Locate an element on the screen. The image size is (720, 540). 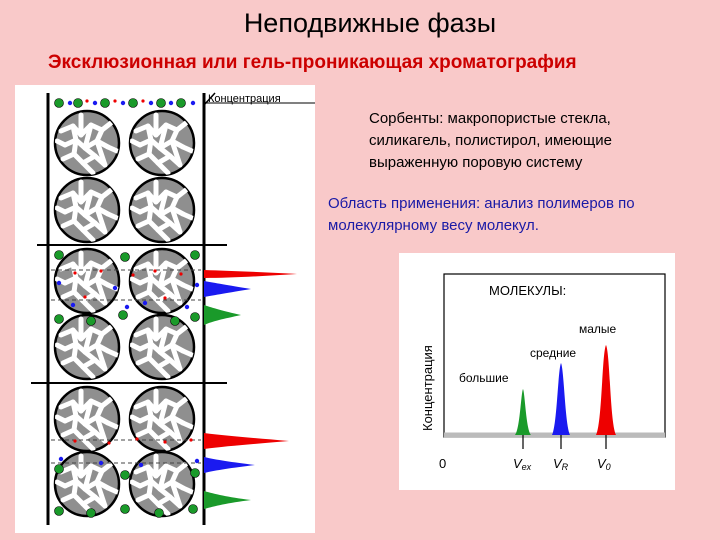
y-axis-label: Концентрация is located at coordinates (427, 388).